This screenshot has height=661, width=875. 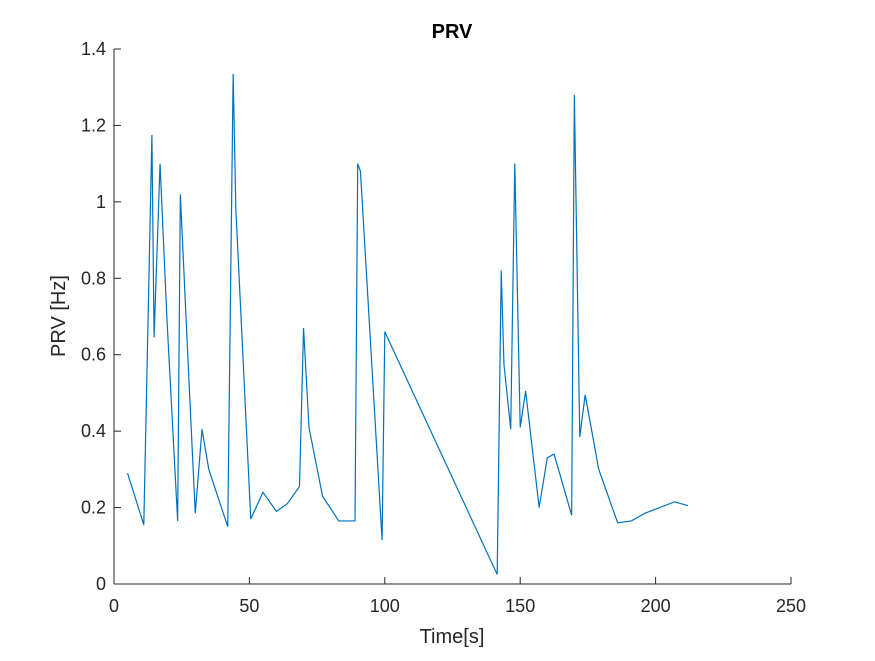 What do you see at coordinates (93, 508) in the screenshot?
I see `y-tick-label: 0.2` at bounding box center [93, 508].